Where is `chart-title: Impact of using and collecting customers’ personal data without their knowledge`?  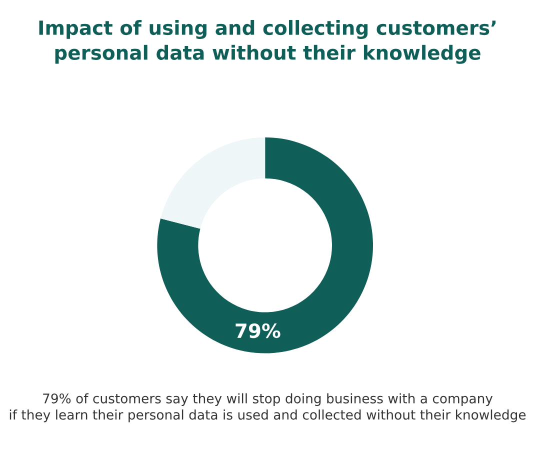 chart-title: Impact of using and collecting customers’ personal data without their knowledge is located at coordinates (267, 42).